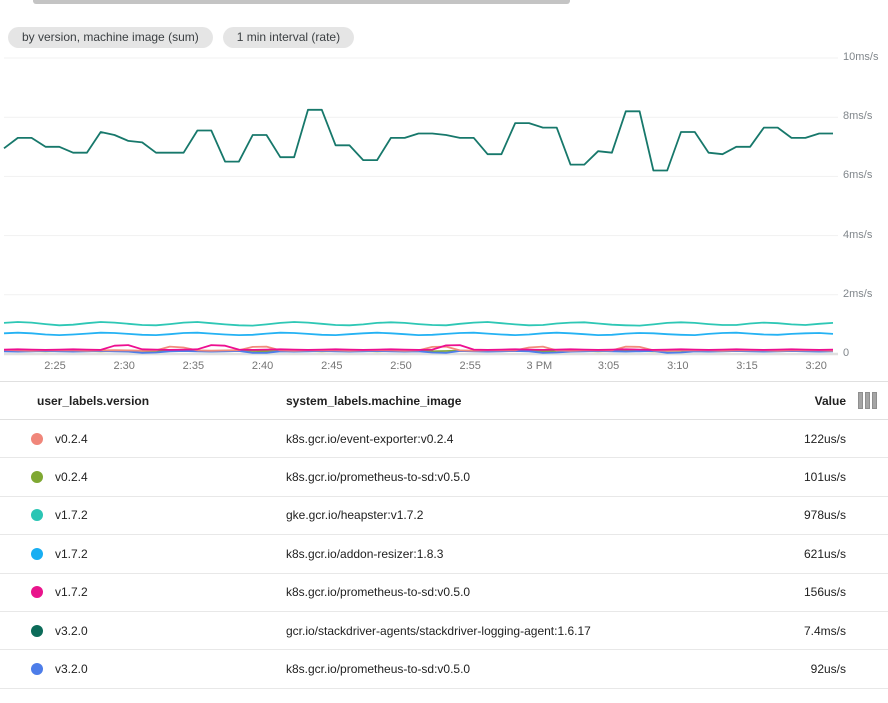 The image size is (888, 703). Describe the element at coordinates (355, 515) in the screenshot. I see `cell-machine-image: gke.gcr.io/heapster:v1.7.2` at that location.